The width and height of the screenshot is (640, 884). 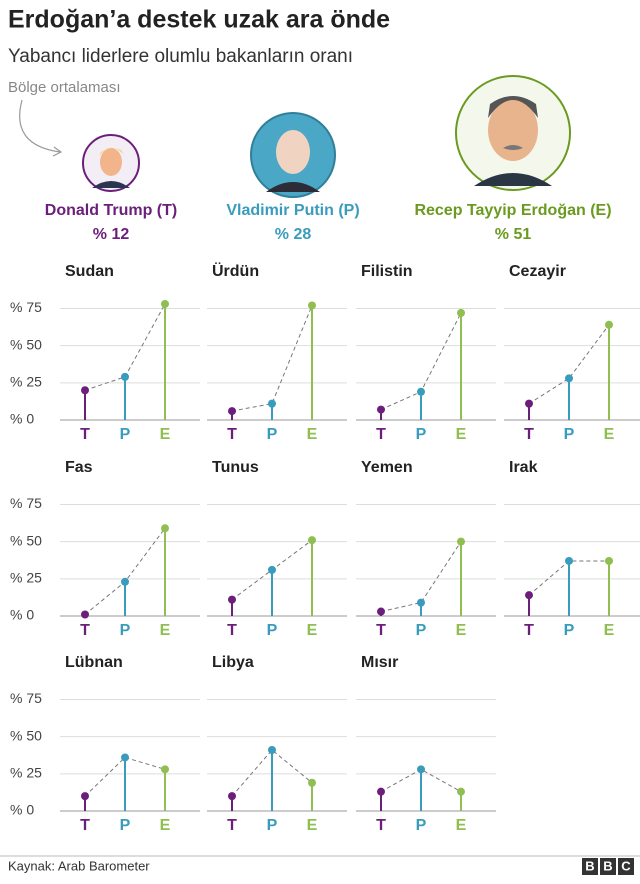 I want to click on panel-title: Fas, so click(x=79, y=467).